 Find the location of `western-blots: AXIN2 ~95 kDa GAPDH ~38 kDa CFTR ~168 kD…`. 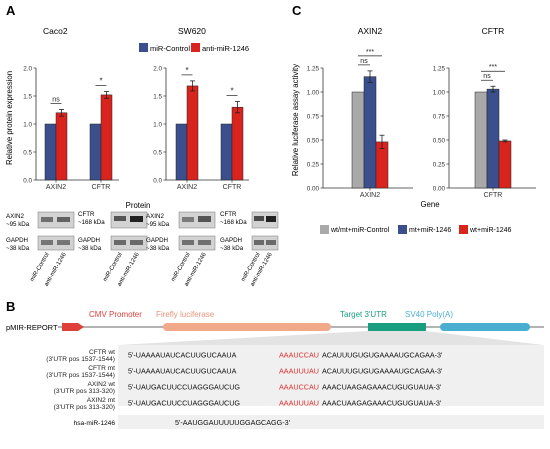

western-blots: AXIN2 ~95 kDa GAPDH ~38 kDa CFTR ~168 kD… is located at coordinates (142, 249).